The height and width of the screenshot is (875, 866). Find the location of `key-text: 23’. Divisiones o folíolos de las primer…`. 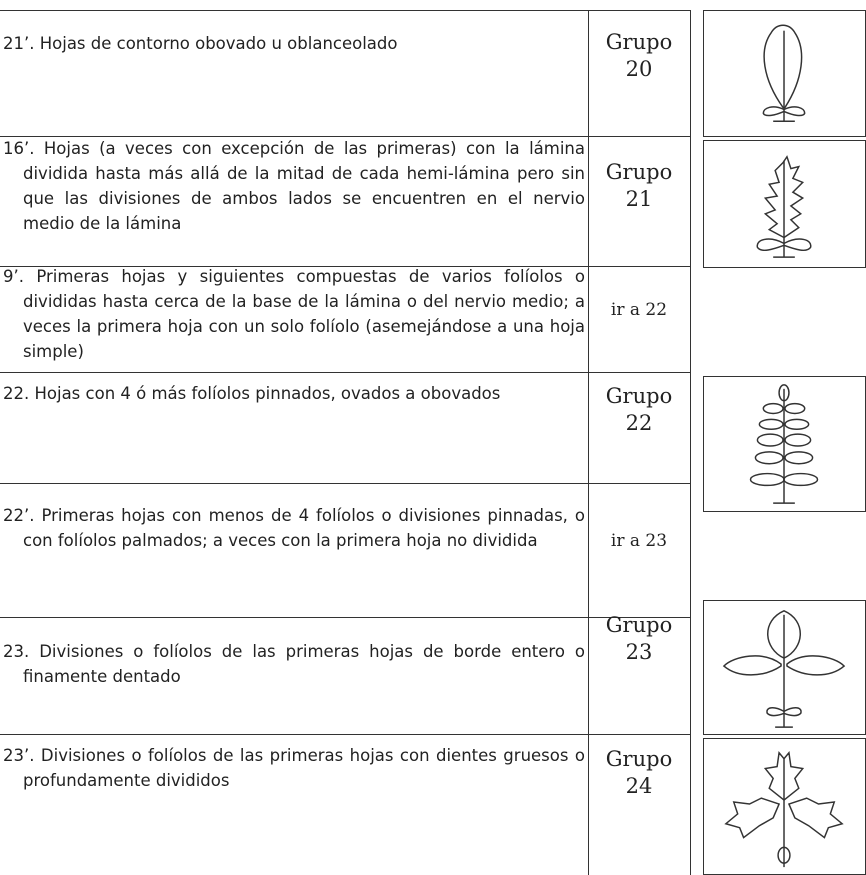

key-text: 23’. Divisiones o folíolos de las primer… is located at coordinates (294, 768).